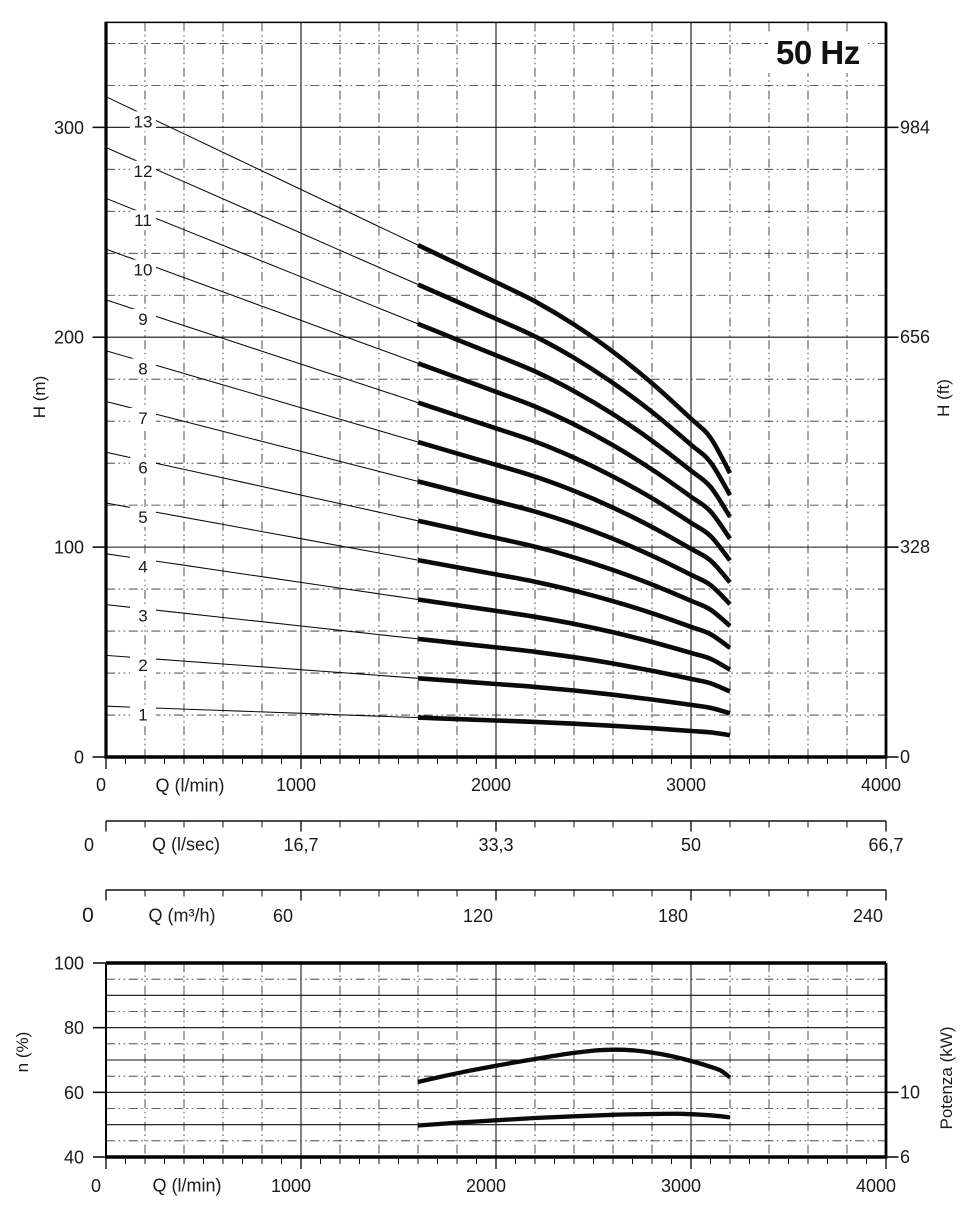 This screenshot has height=1213, width=973. Describe the element at coordinates (876, 1186) in the screenshot. I see `bottom-x-tick-label: 4000` at that location.